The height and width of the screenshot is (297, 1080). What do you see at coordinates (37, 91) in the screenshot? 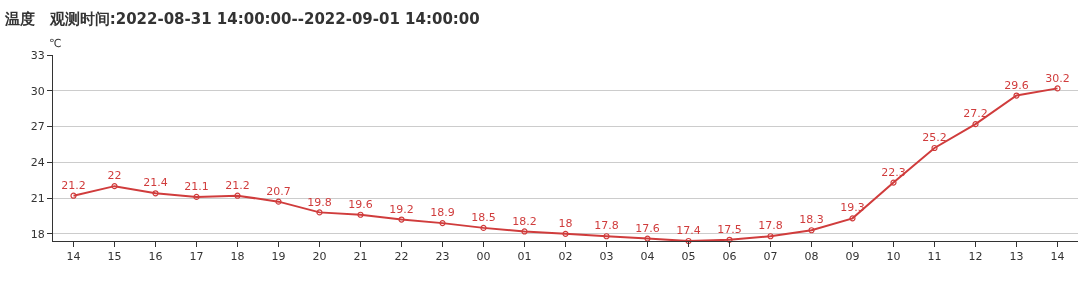
I see `y-tick-label: 30` at bounding box center [37, 91].